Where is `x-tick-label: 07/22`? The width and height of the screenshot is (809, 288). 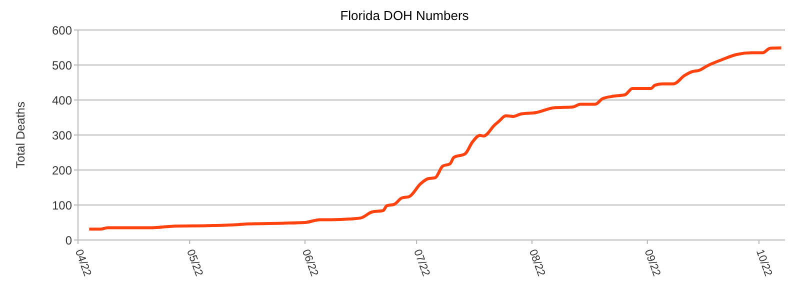
x-tick-label: 07/22 is located at coordinates (421, 263).